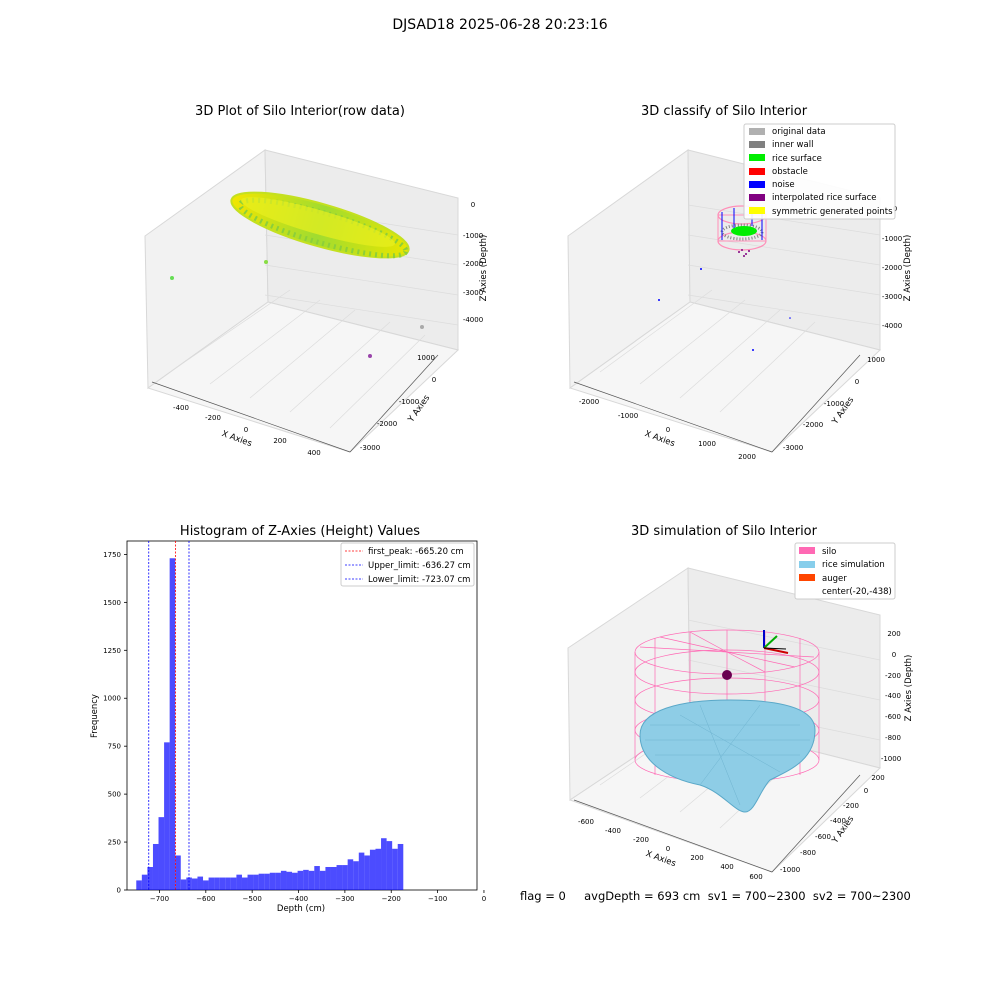 Image resolution: width=1000 pixels, height=1000 pixels. I want to click on classify-floor-pane, so click(725, 377).